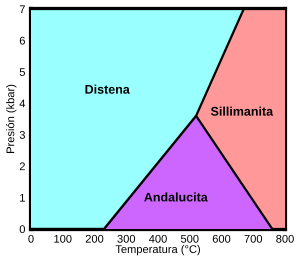 The image size is (300, 267). I want to click on y-axis-title: Presión (kbar), so click(11, 118).